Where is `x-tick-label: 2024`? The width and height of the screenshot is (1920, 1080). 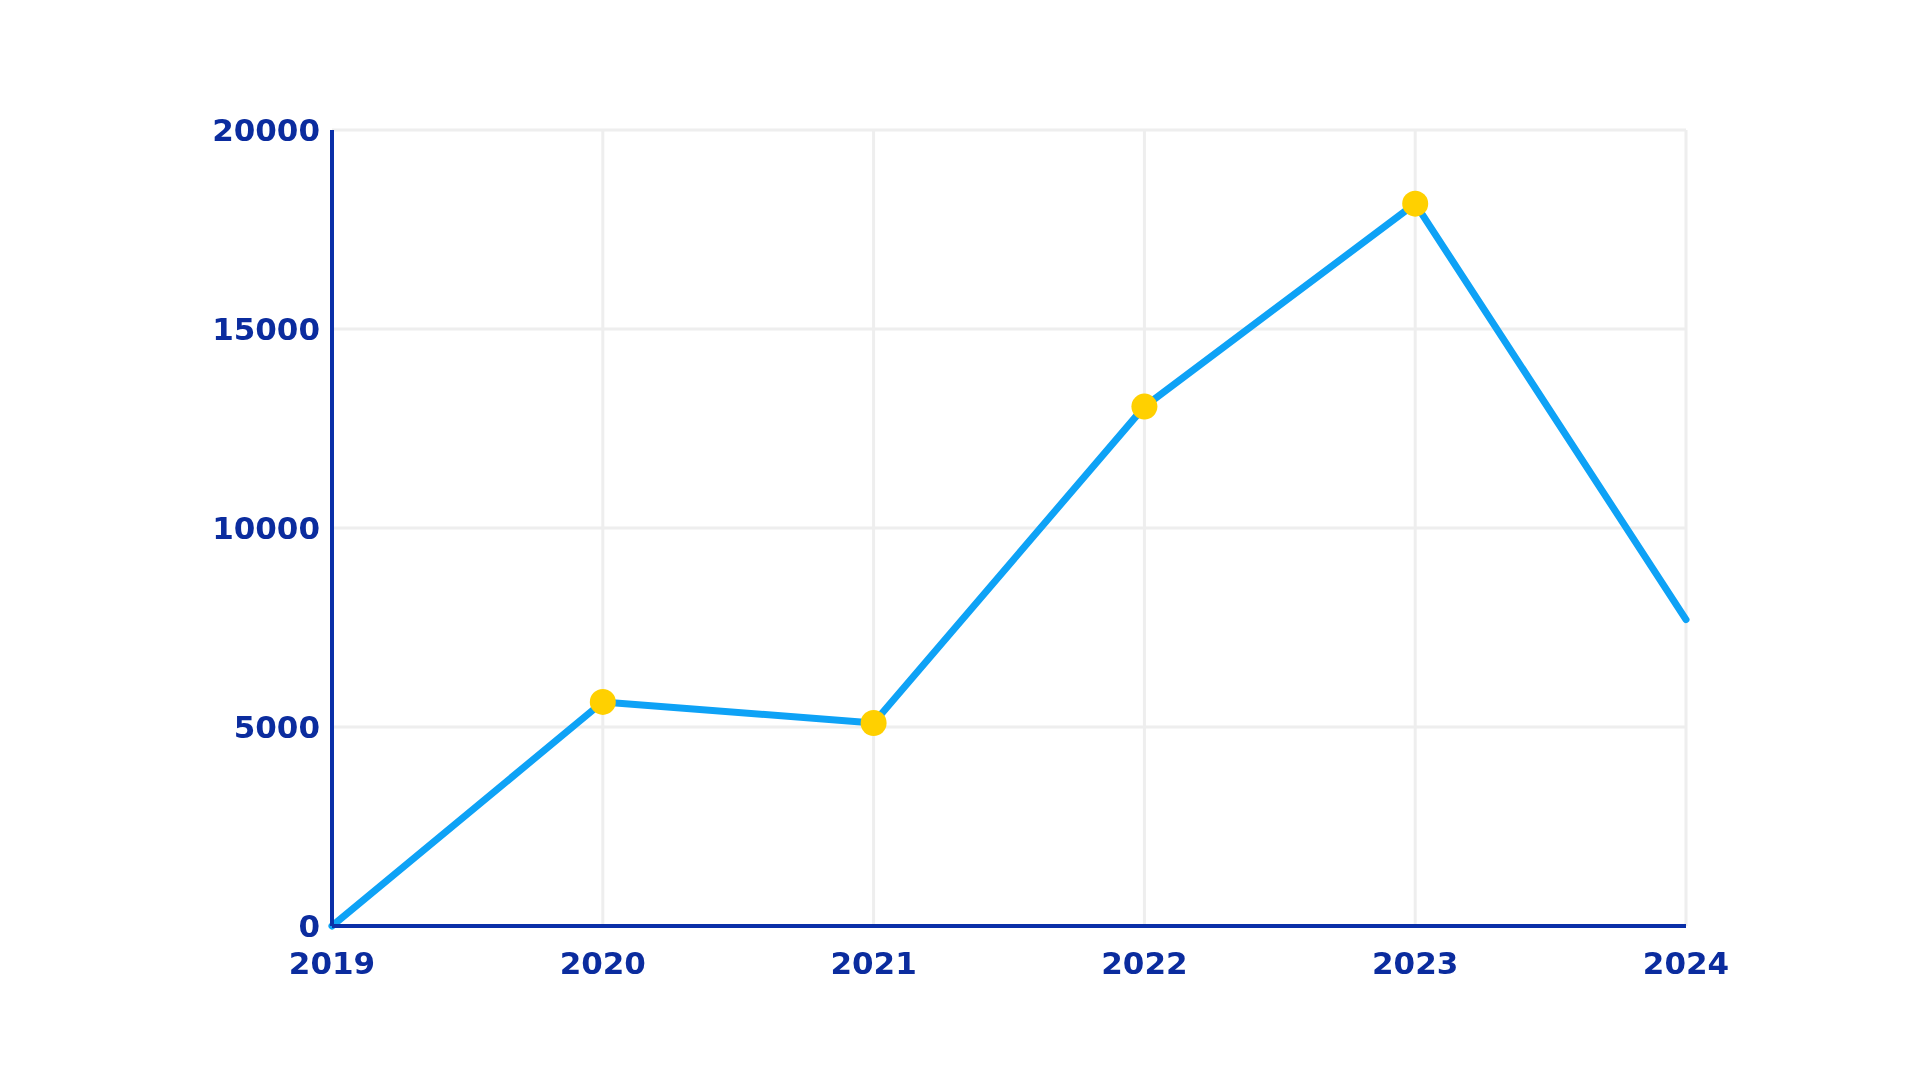
x-tick-label: 2024 is located at coordinates (1686, 963).